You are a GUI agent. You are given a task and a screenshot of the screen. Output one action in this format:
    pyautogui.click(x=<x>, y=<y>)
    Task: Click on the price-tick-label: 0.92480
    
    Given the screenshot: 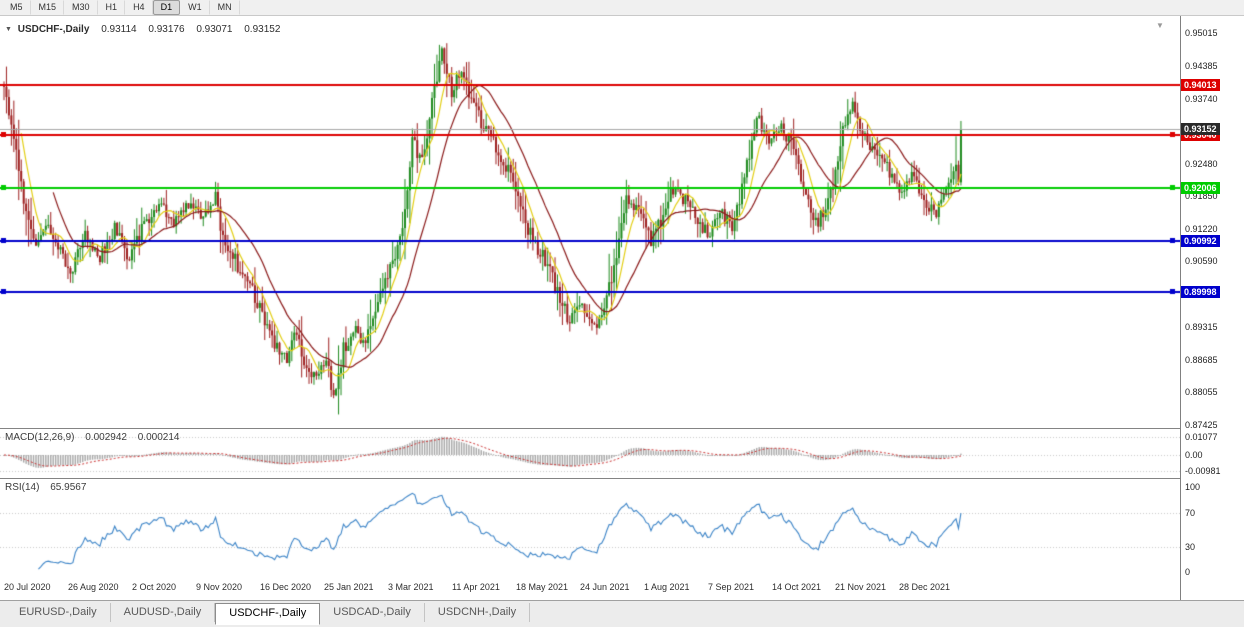 What is the action you would take?
    pyautogui.click(x=1201, y=164)
    